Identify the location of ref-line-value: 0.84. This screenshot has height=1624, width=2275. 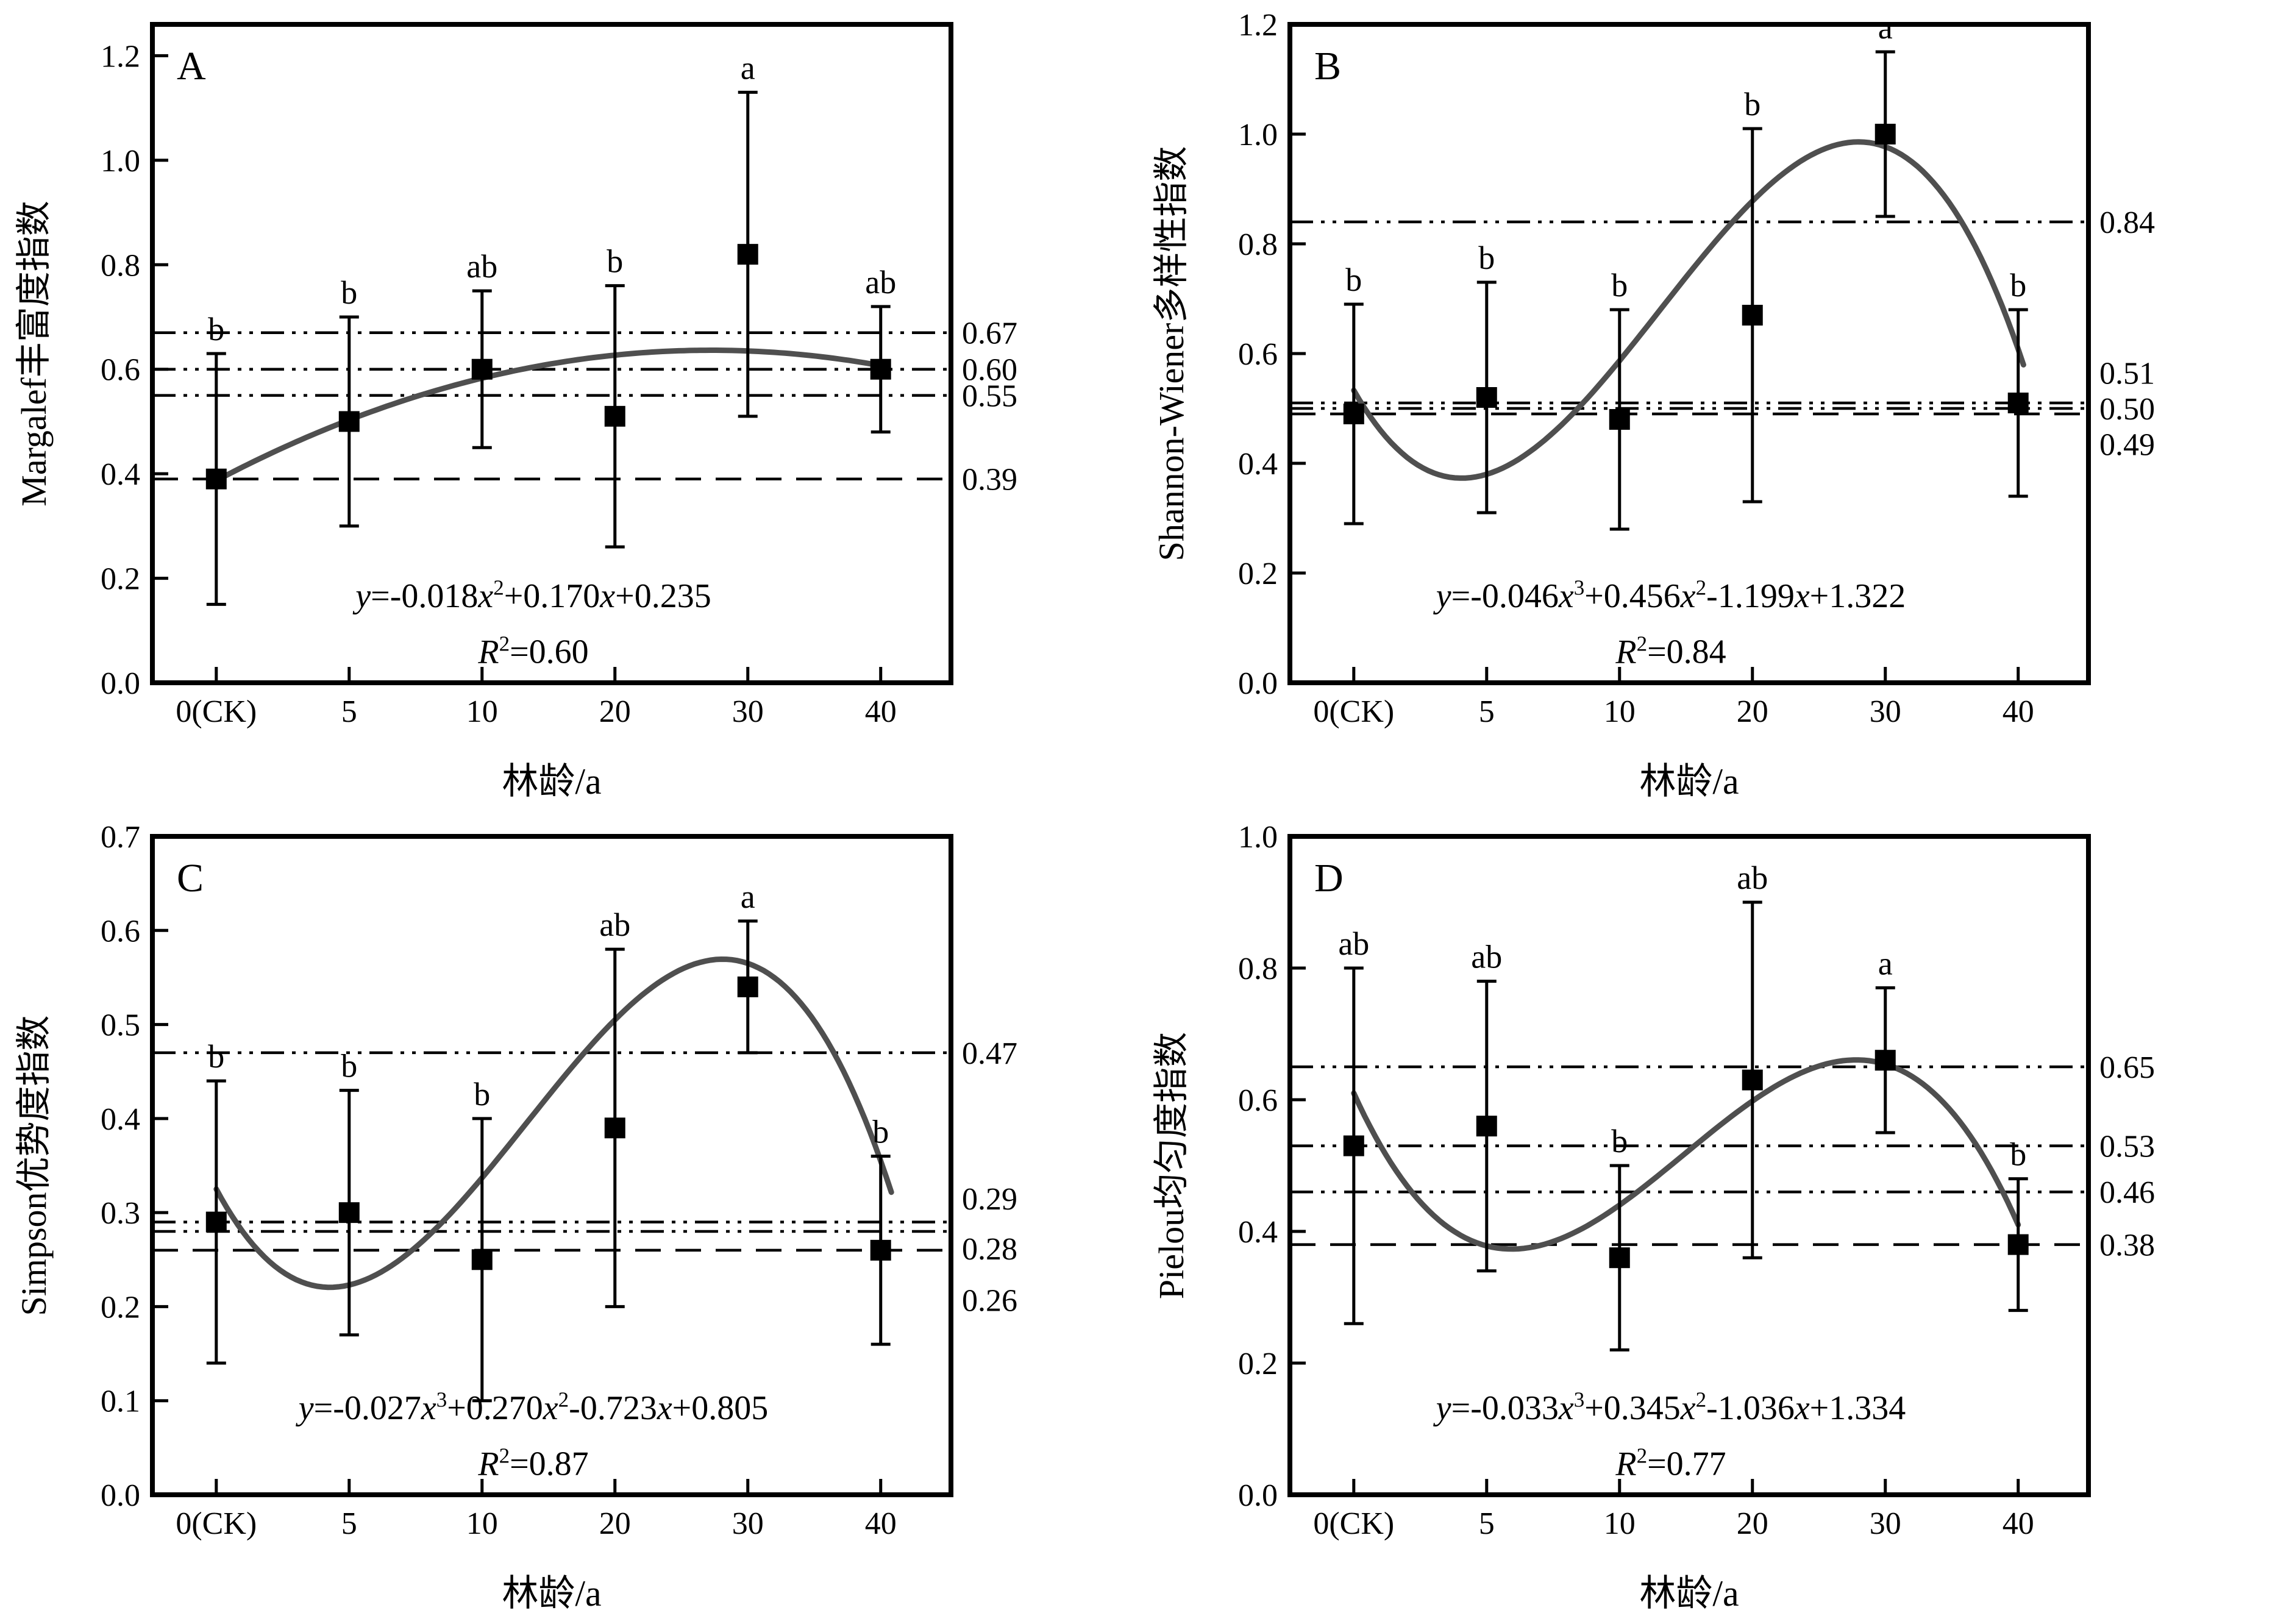
(2127, 223).